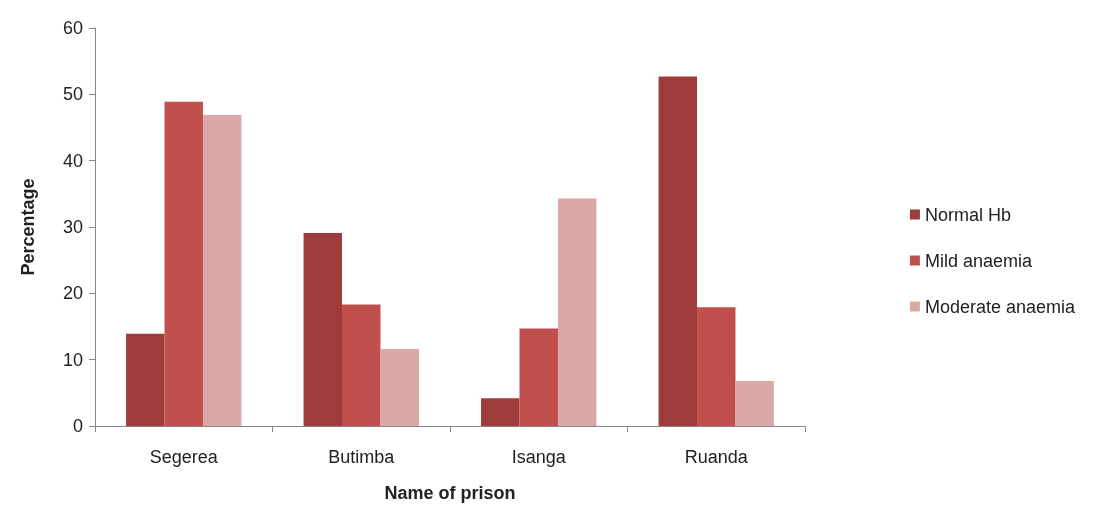 Image resolution: width=1093 pixels, height=521 pixels. What do you see at coordinates (72, 94) in the screenshot?
I see `y-tick-label: 50` at bounding box center [72, 94].